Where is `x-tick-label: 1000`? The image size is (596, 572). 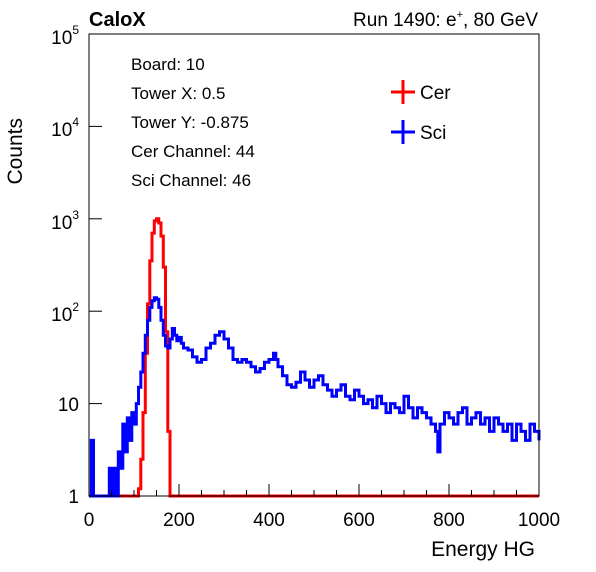
x-tick-label: 1000 is located at coordinates (539, 520).